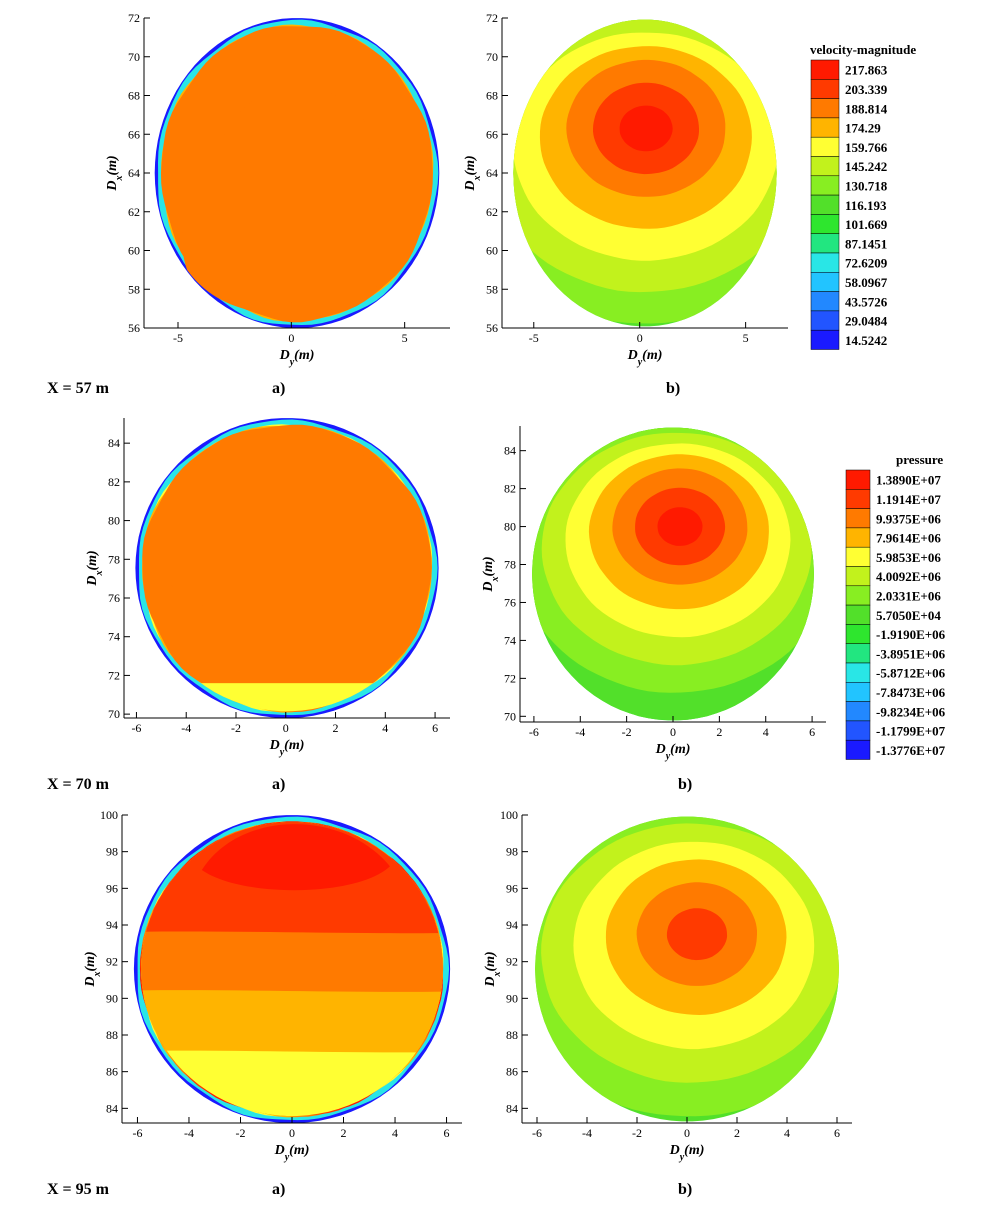 This screenshot has height=1210, width=998. I want to click on y-tick-label: 90, so click(112, 998).